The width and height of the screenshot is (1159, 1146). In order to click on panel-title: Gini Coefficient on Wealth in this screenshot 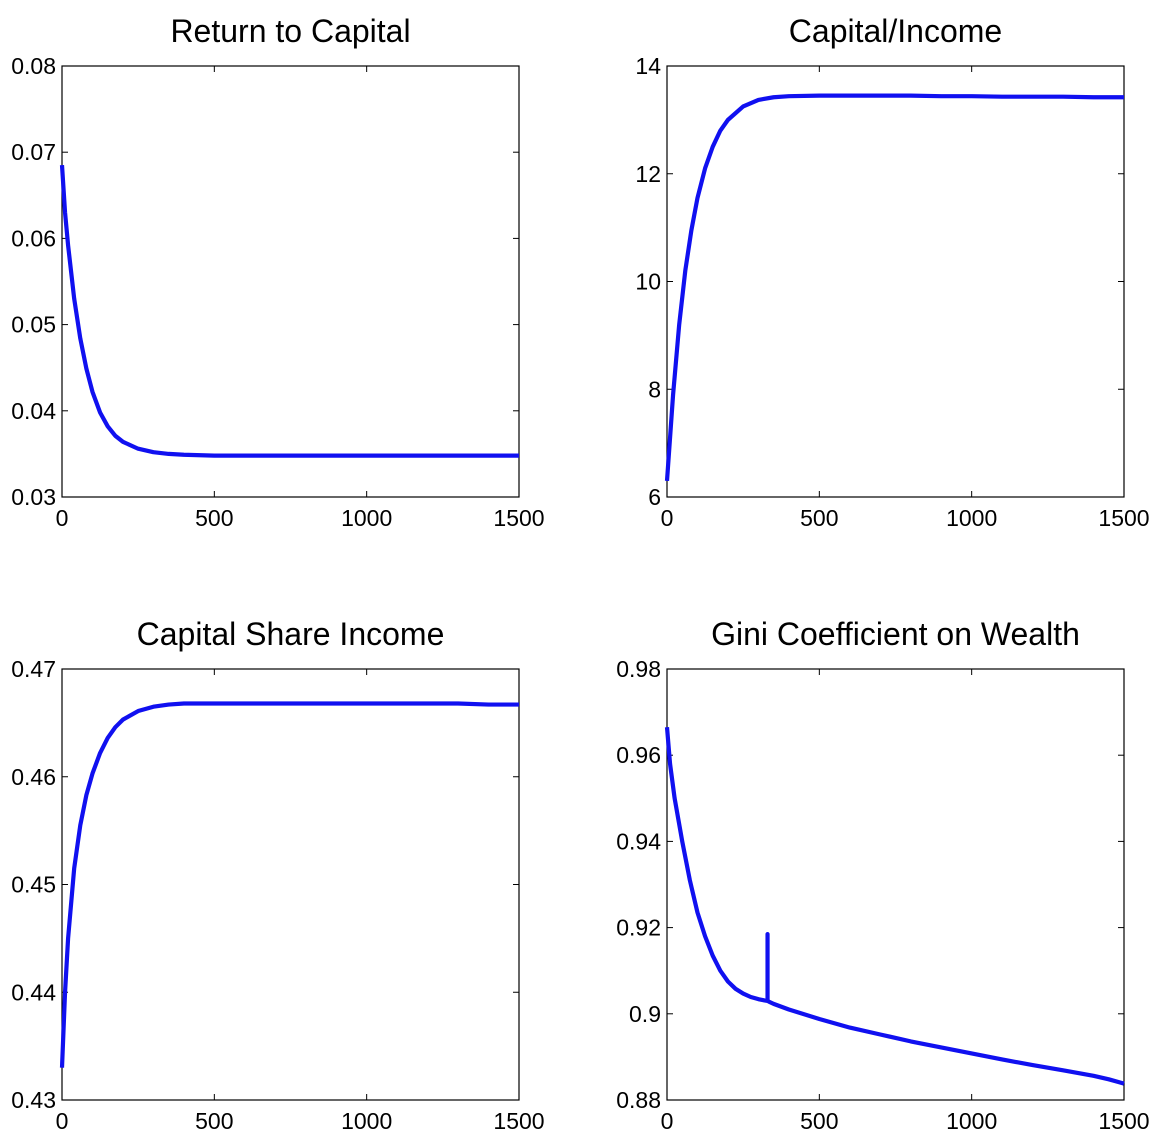, I will do `click(895, 634)`.